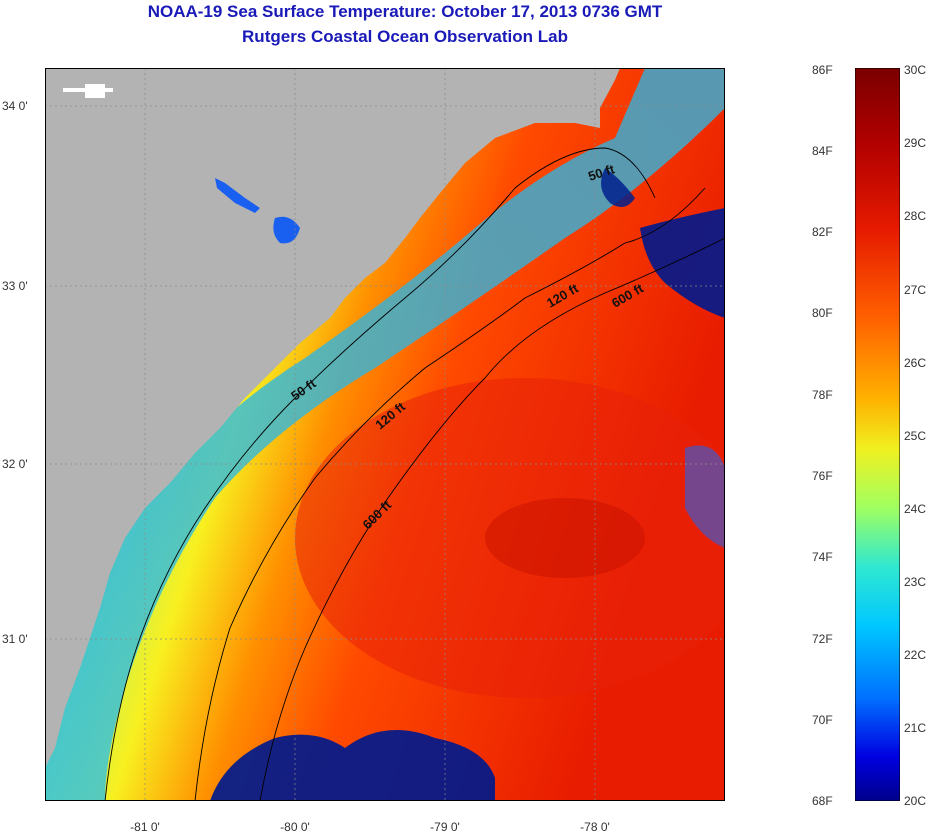  Describe the element at coordinates (88, 91) in the screenshot. I see `logo-mark` at that location.